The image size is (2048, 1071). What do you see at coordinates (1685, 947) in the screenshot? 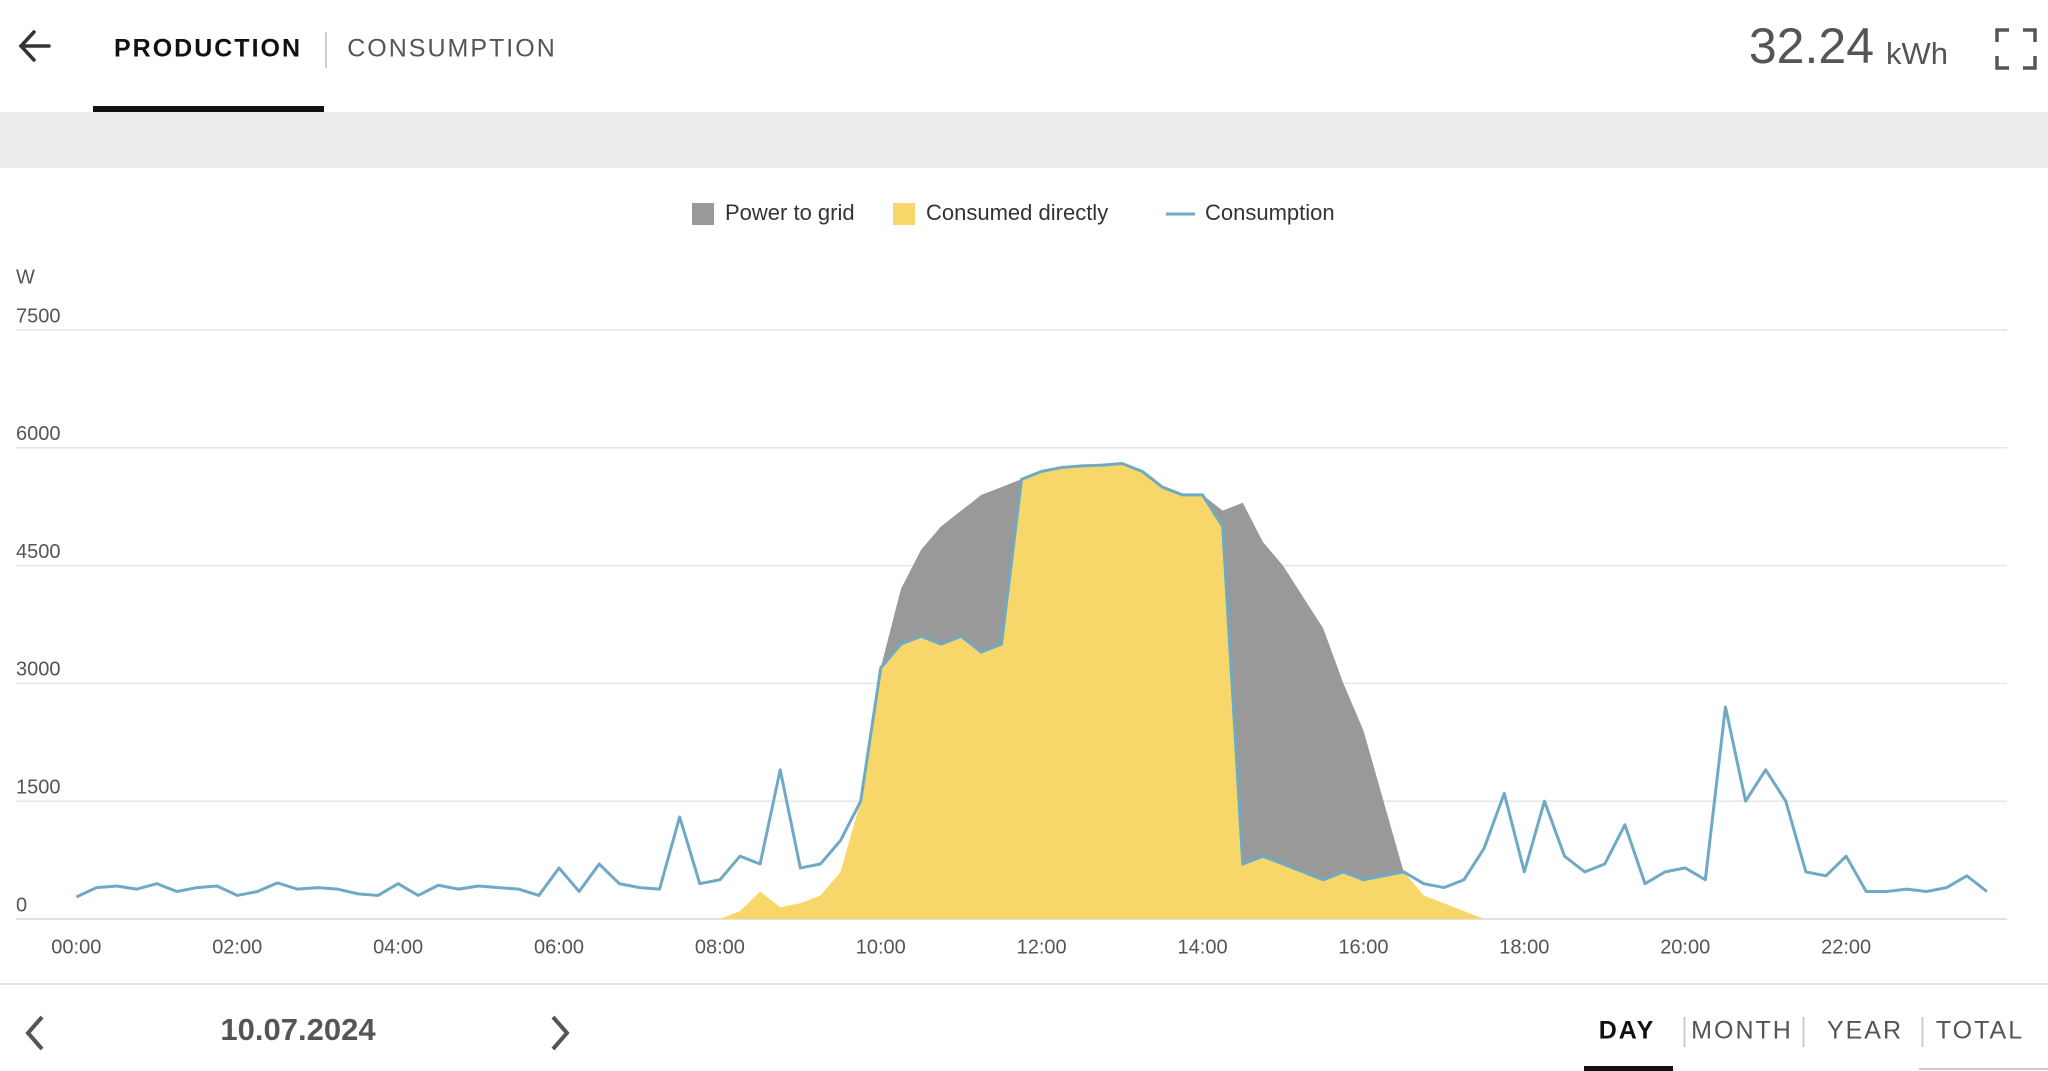
I see `x-tick-label: 20:00` at bounding box center [1685, 947].